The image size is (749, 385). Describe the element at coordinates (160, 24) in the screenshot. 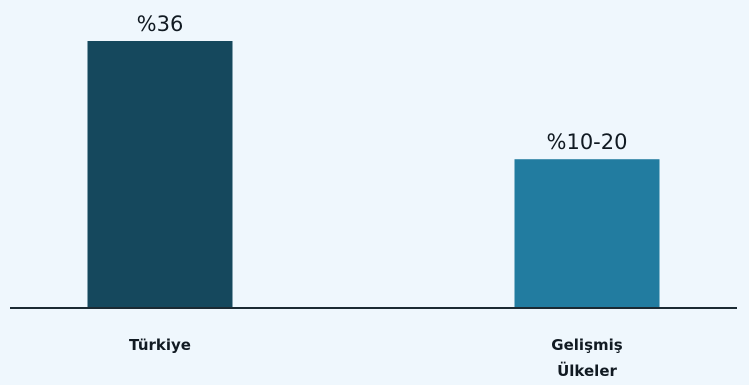

I see `data-label-1: %36` at that location.